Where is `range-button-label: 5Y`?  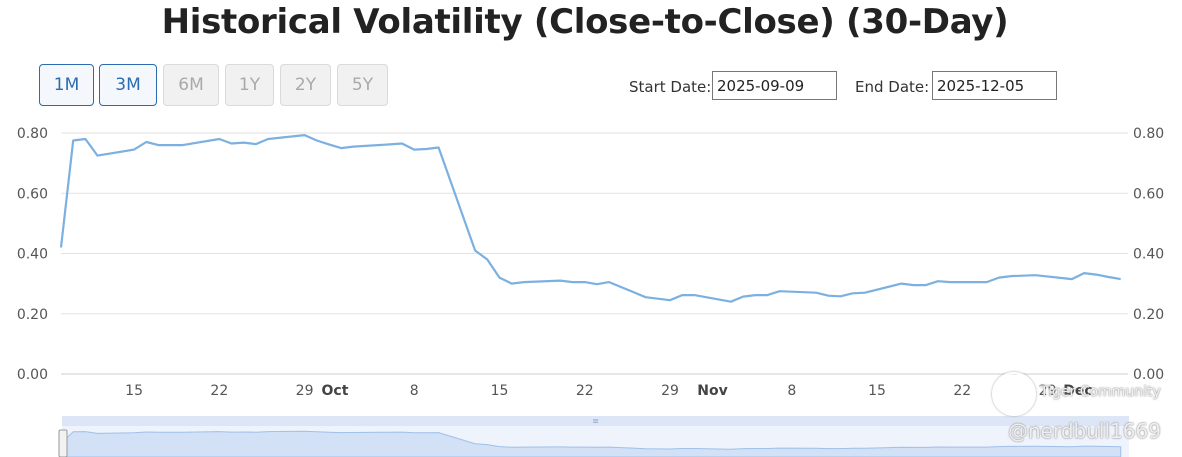 range-button-label: 5Y is located at coordinates (362, 85).